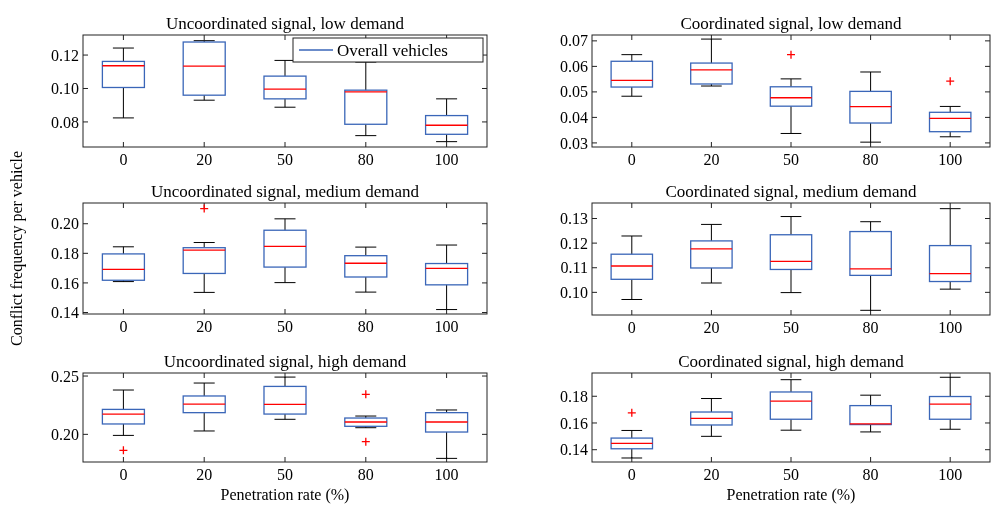  I want to click on y-axis-title: Conflict frequency per vehicle, so click(17, 248).